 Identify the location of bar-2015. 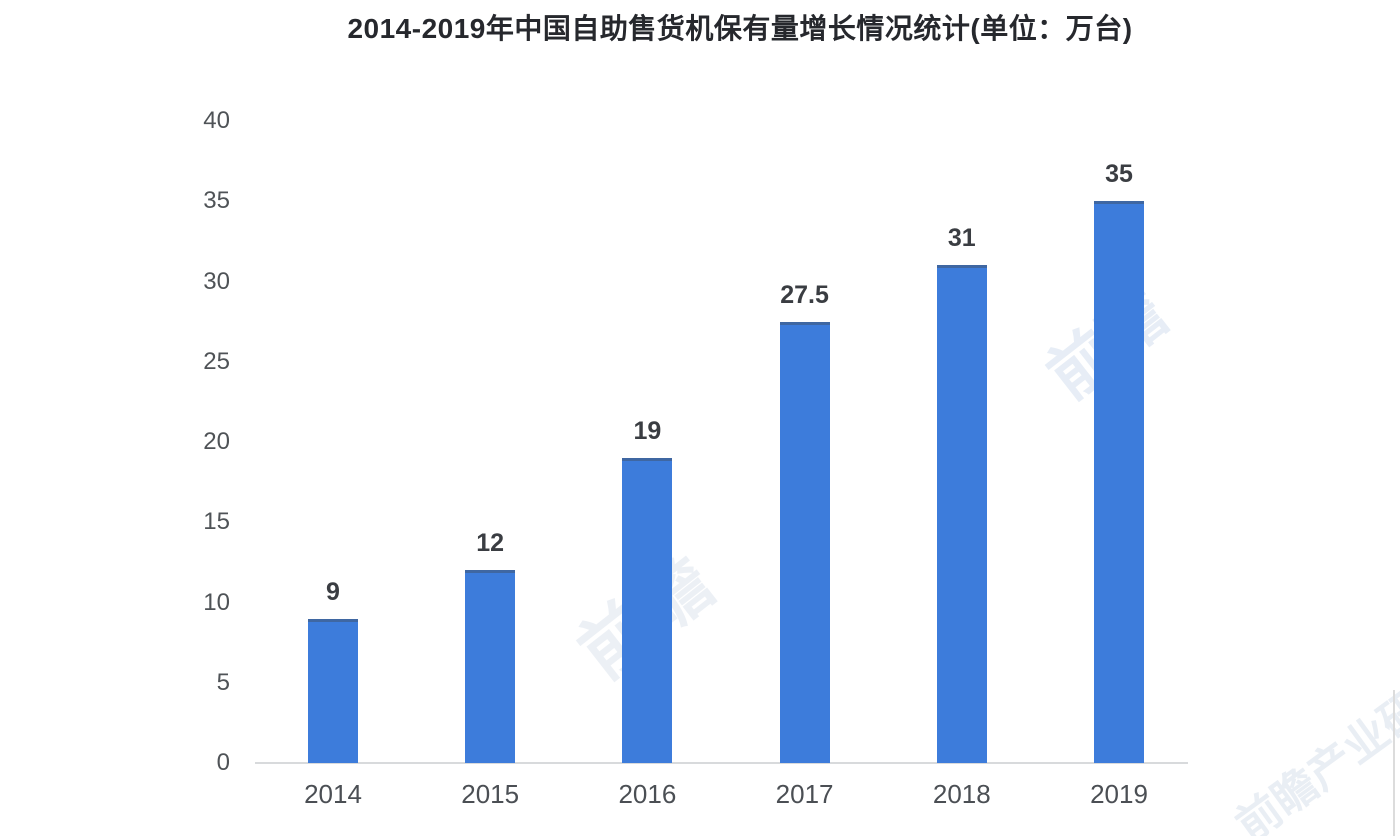
(490, 666).